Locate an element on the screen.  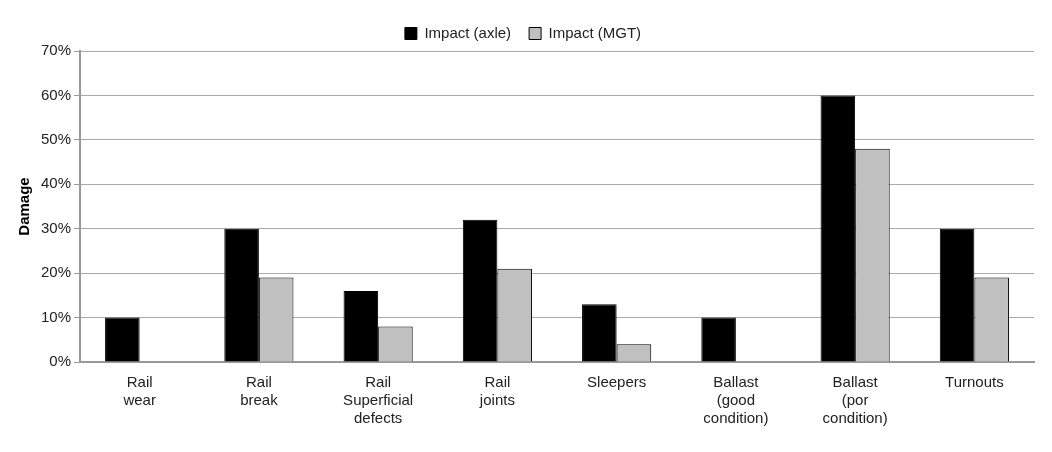
x-tick-label: Sleepers is located at coordinates (617, 382).